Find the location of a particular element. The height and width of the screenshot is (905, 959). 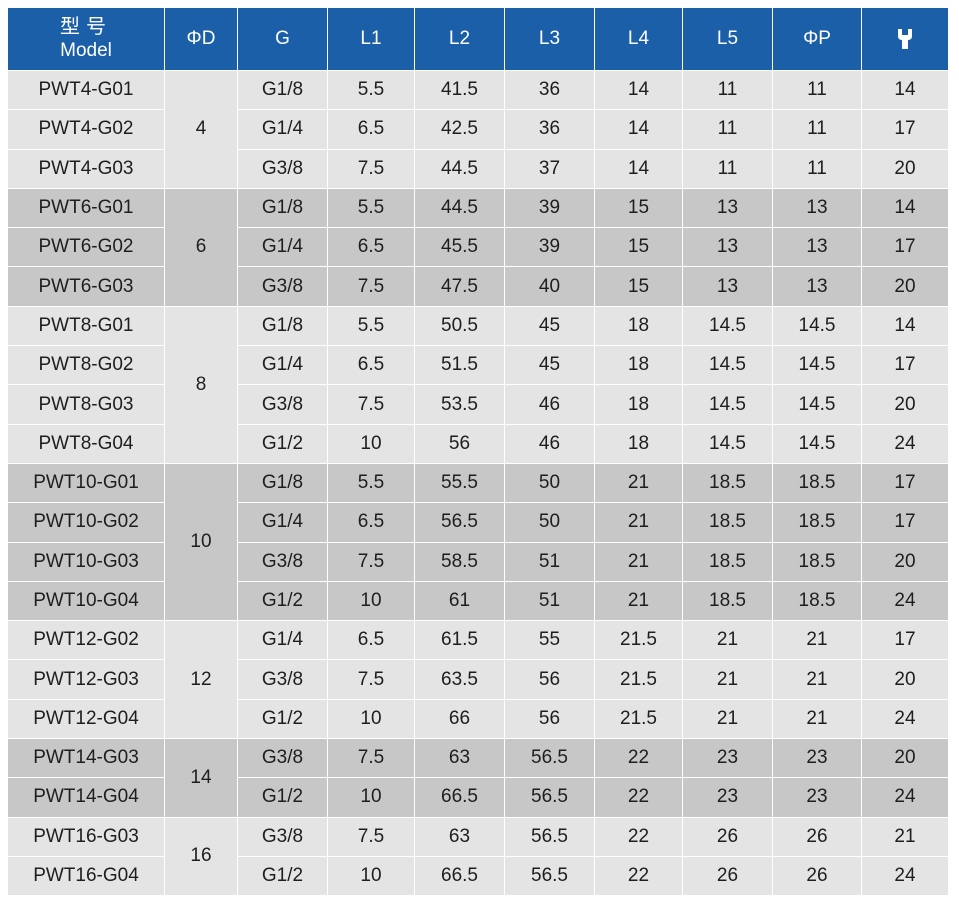

cell-model: PWT14-G03 is located at coordinates (86, 758).